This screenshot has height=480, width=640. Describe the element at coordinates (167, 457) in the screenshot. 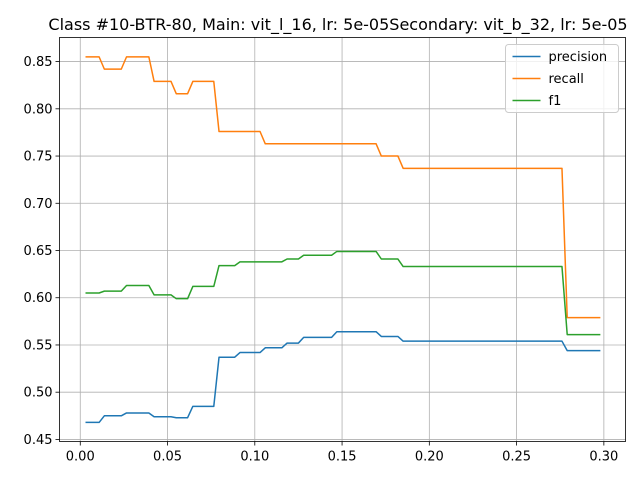

I see `x-tick-label: 0.05` at that location.